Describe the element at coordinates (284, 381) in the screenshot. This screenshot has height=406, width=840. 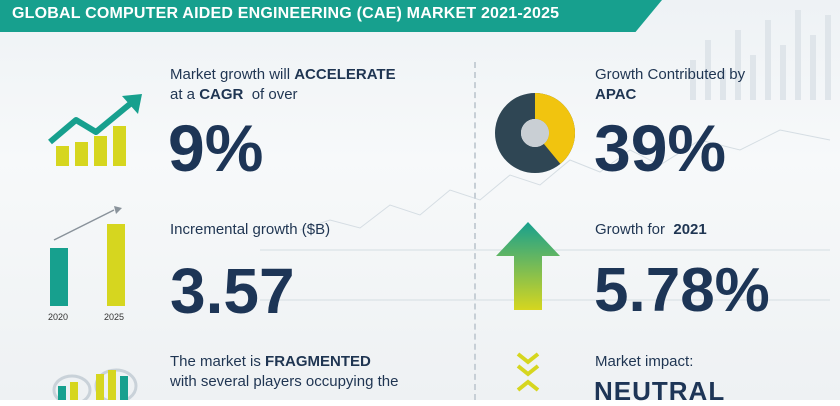
I see `market-text-2: with several players occupying the` at that location.